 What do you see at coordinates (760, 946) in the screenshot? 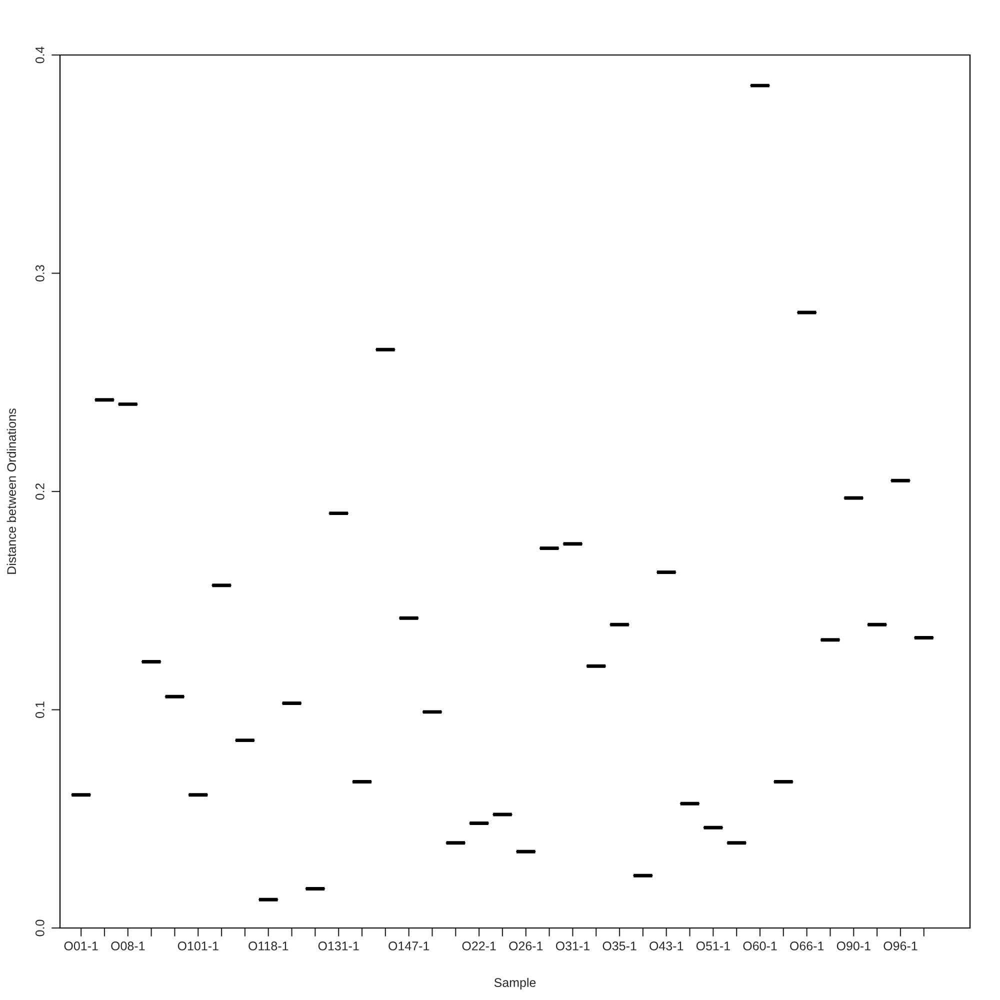
I see `x-tick-label: O60-1` at bounding box center [760, 946].